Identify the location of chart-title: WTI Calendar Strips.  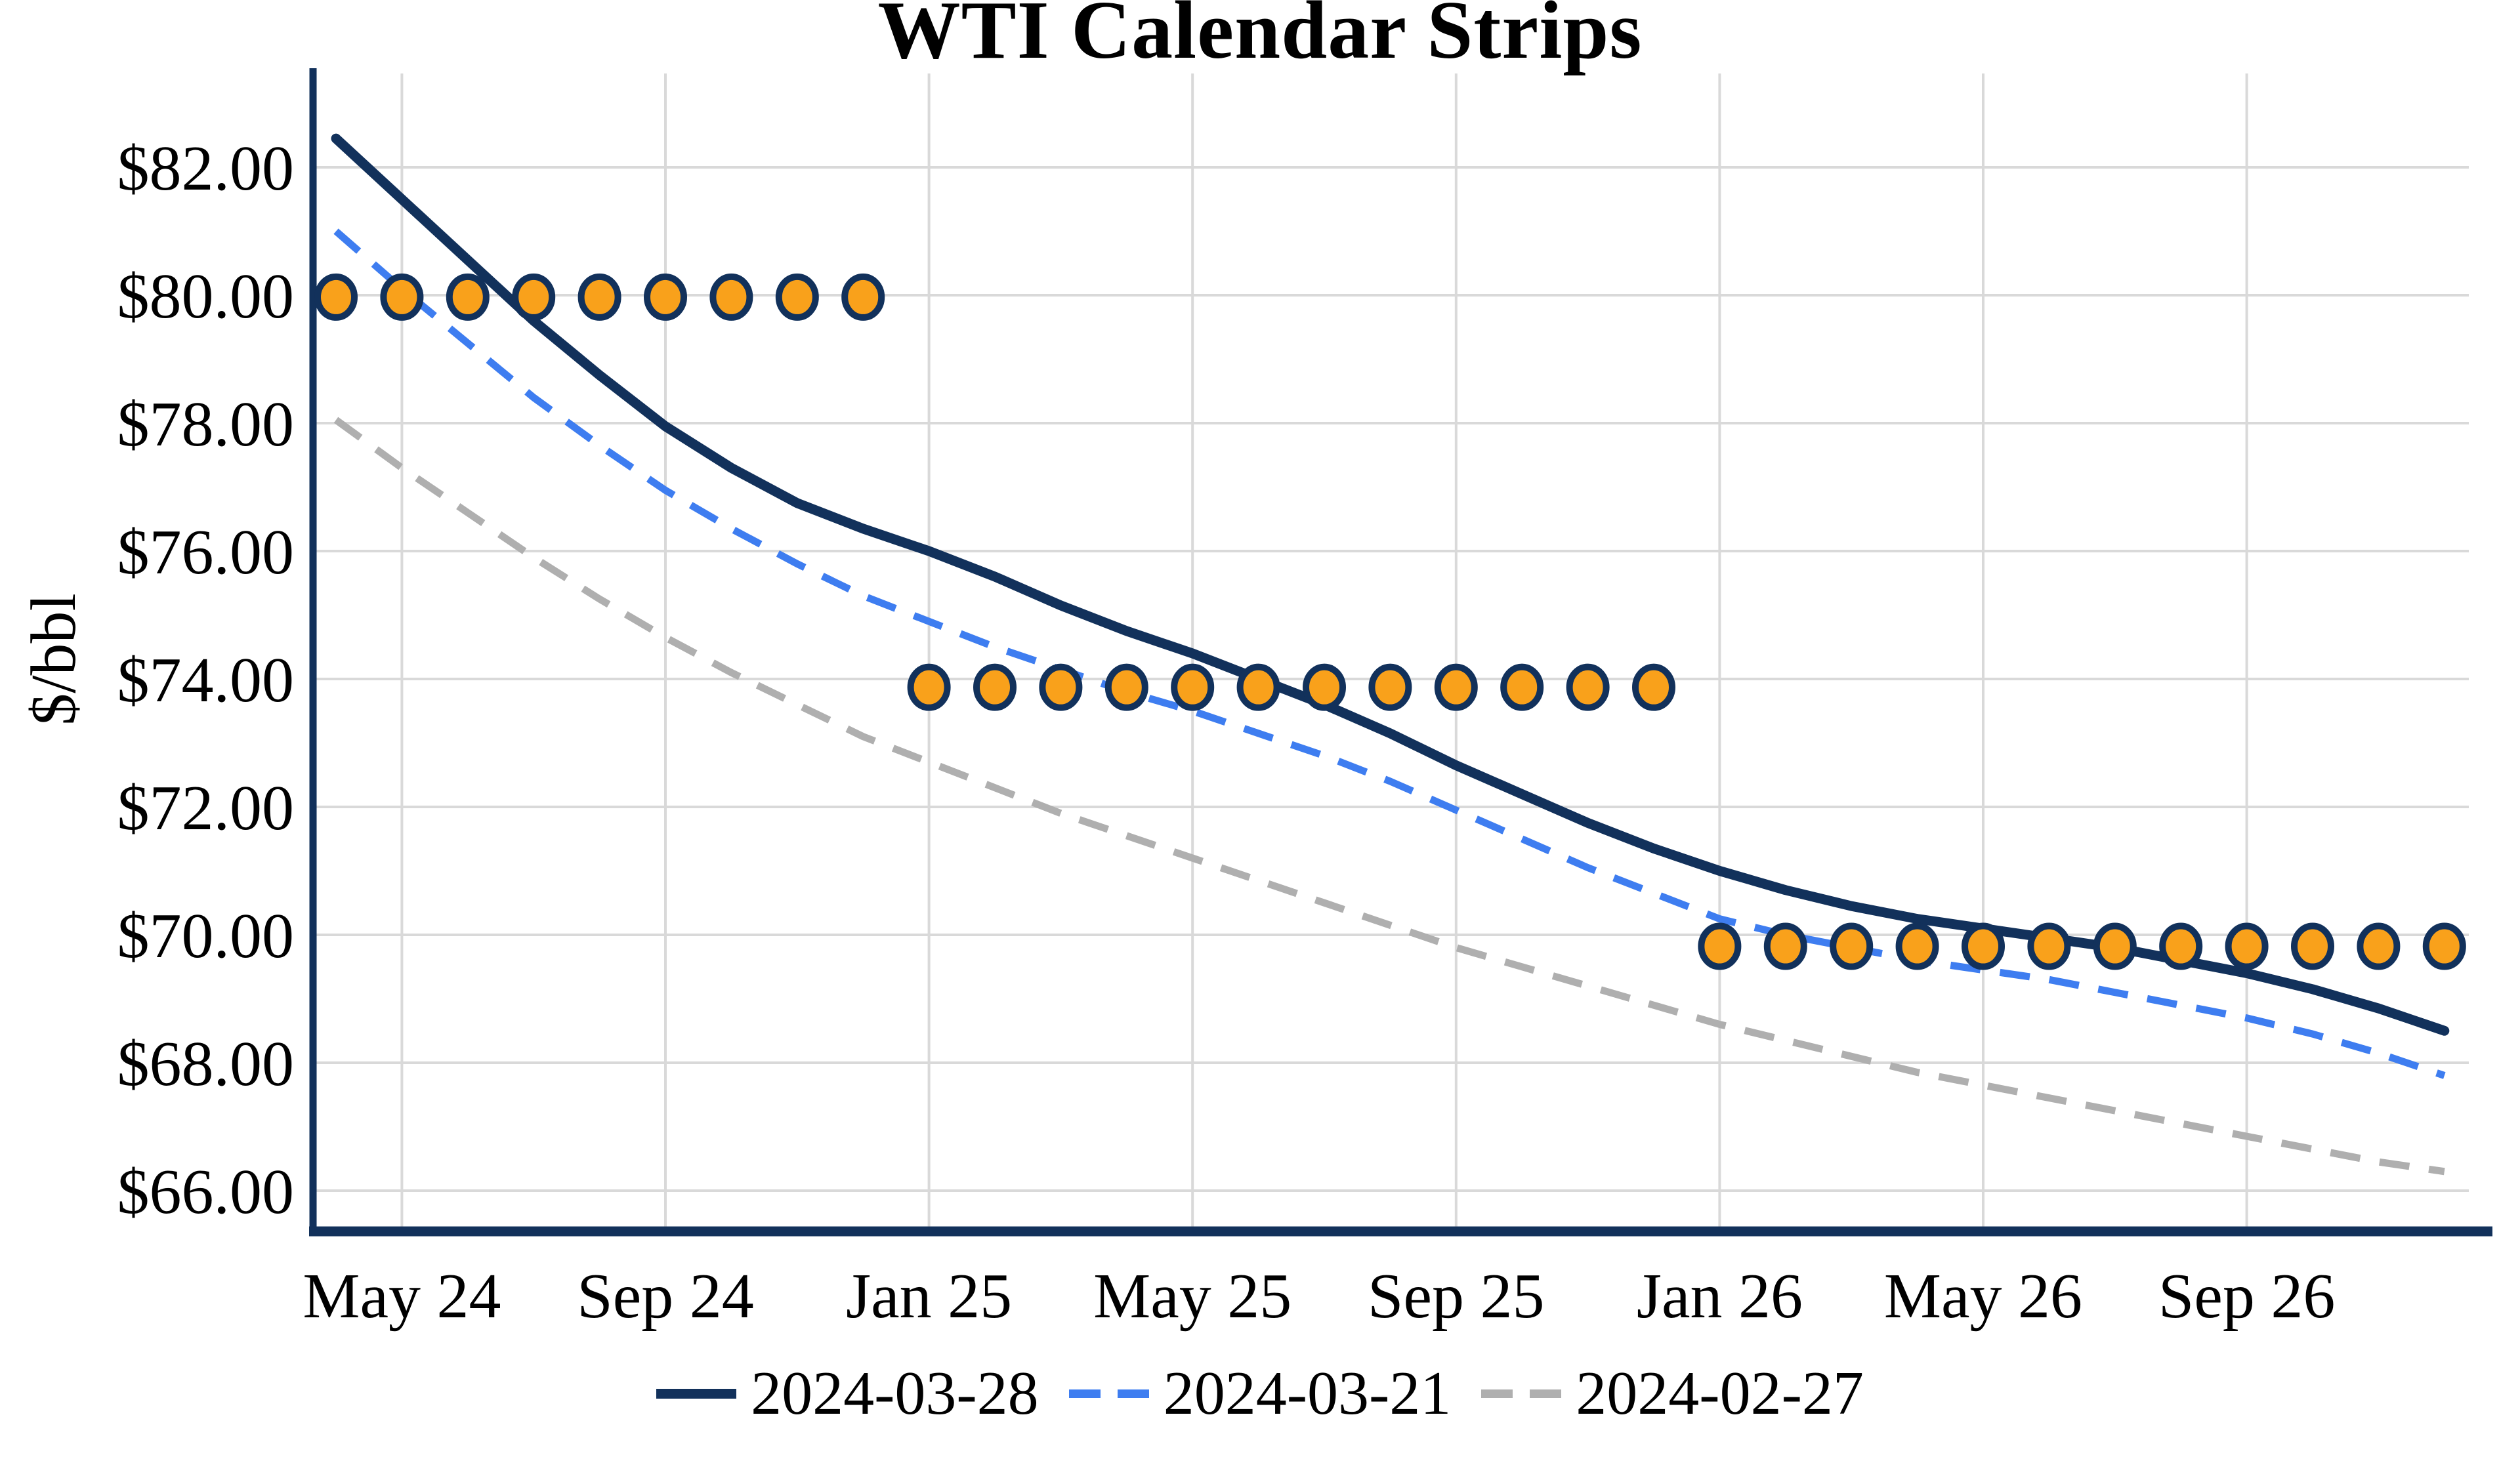
(1260, 38).